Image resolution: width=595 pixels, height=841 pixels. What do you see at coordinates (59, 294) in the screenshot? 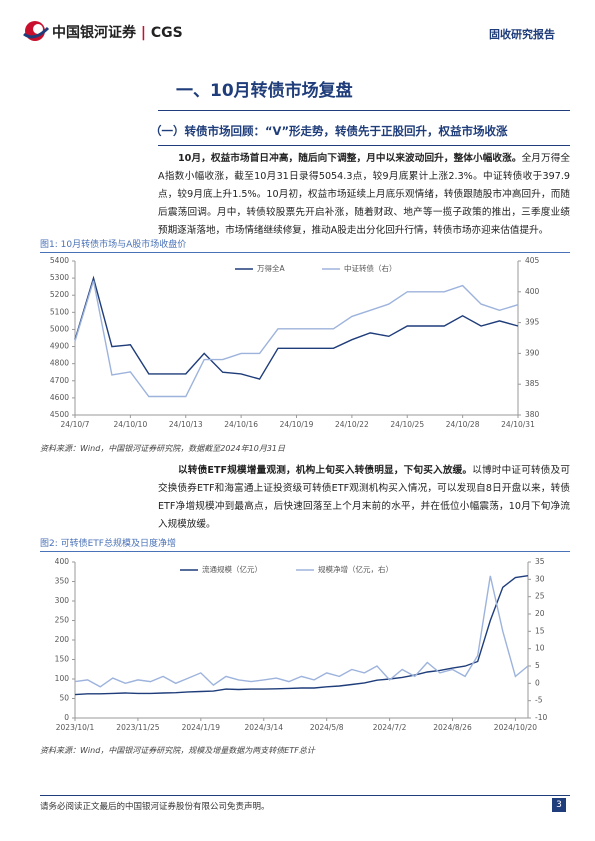
I see `y-tick-label: 5200` at bounding box center [59, 294].